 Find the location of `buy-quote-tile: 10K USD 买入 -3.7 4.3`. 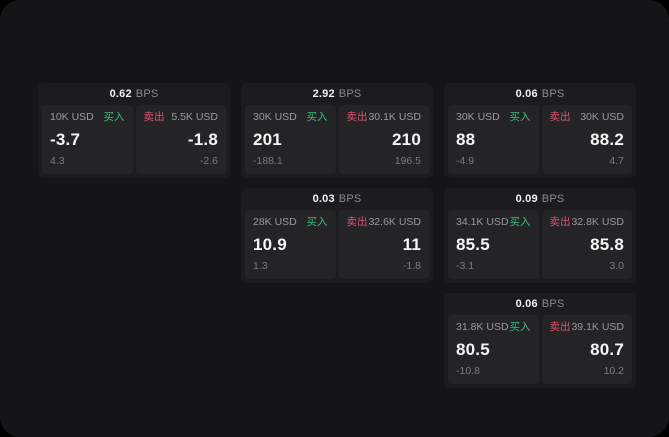

buy-quote-tile: 10K USD 买入 -3.7 4.3 is located at coordinates (87, 139).